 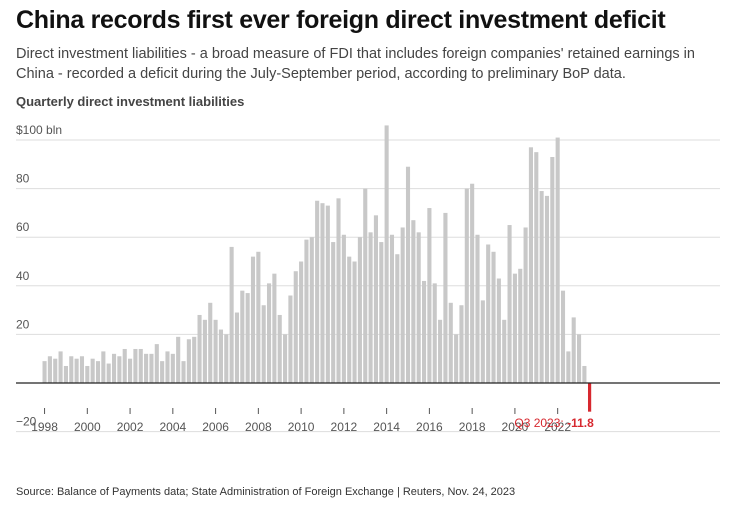 What do you see at coordinates (472, 427) in the screenshot?
I see `x-tick-label: 2018` at bounding box center [472, 427].